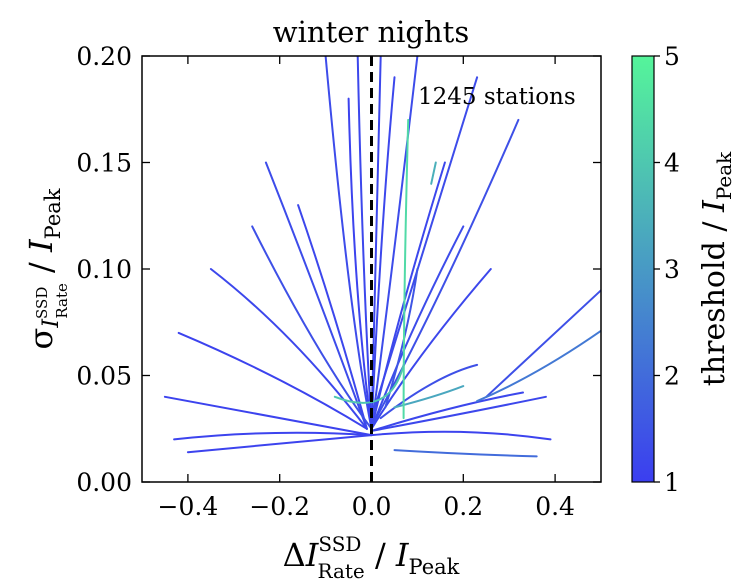  I want to click on colorbar, so click(643, 269).